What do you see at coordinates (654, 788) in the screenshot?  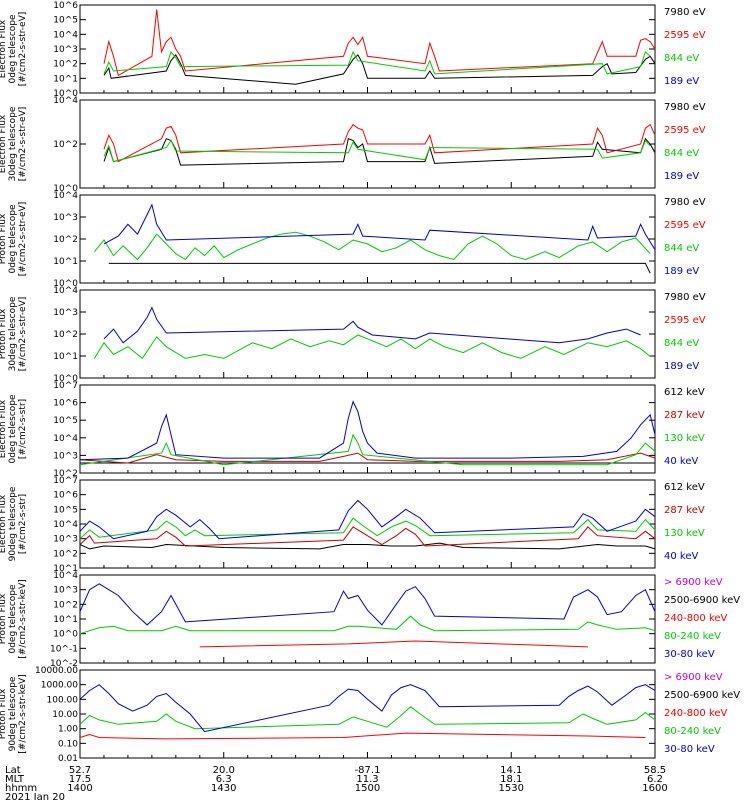 I see `footer-value: 1600` at bounding box center [654, 788].